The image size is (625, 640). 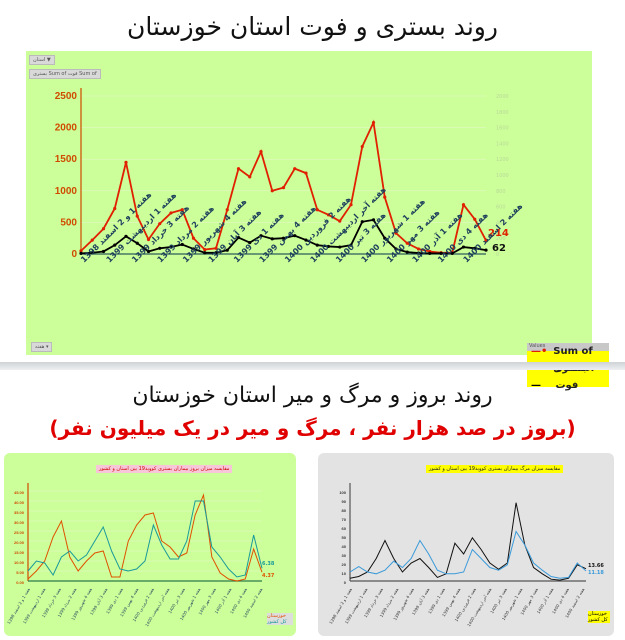 What do you see at coordinates (42, 347) in the screenshot?
I see `week-axis-chip: هفته ▾` at bounding box center [42, 347].